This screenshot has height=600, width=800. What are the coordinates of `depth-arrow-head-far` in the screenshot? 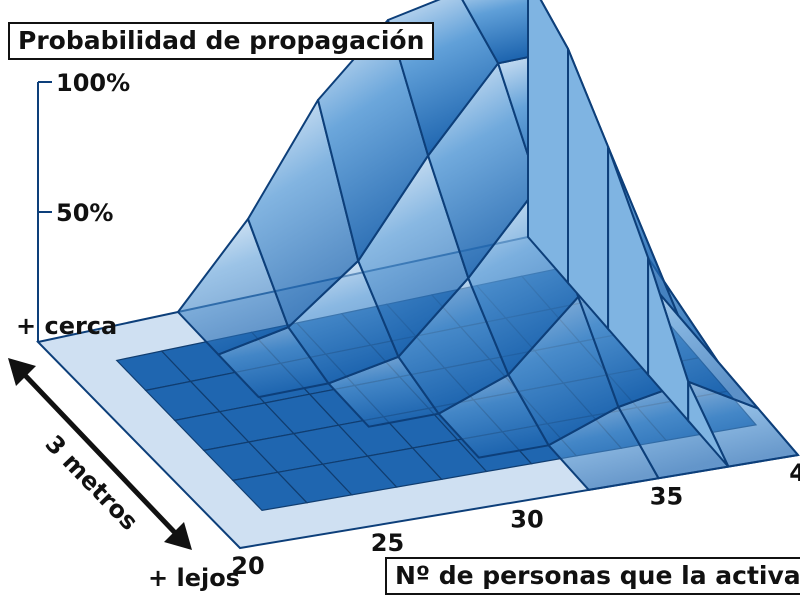 It's located at (178, 536).